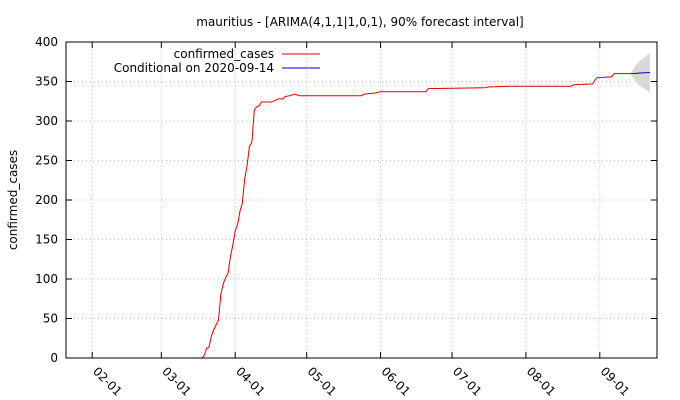 This screenshot has height=400, width=680. I want to click on y-tick-label: 300, so click(46, 121).